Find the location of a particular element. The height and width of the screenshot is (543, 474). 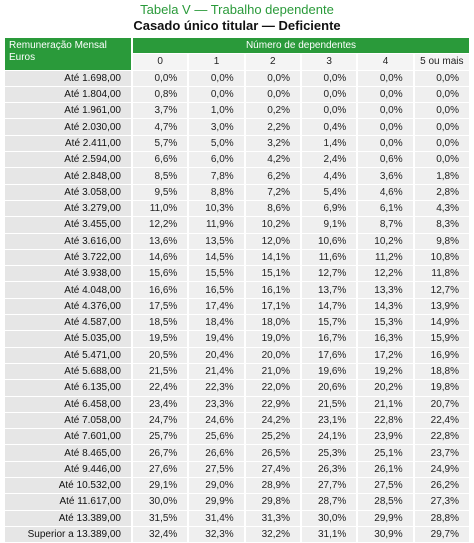

cell: 14,1% is located at coordinates (272, 257).